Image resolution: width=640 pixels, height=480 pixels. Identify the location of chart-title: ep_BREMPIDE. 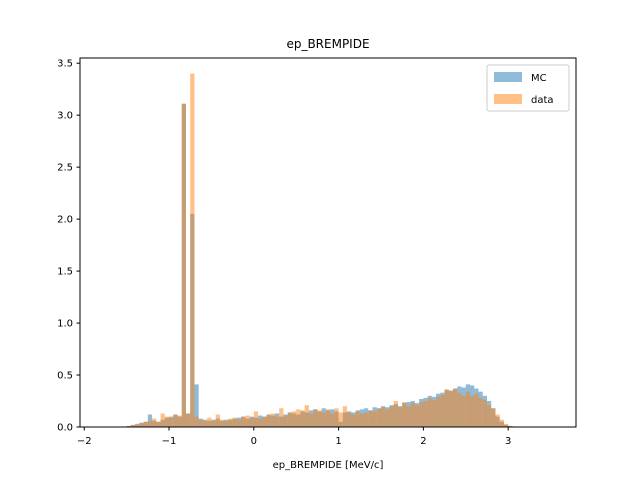
(327, 44).